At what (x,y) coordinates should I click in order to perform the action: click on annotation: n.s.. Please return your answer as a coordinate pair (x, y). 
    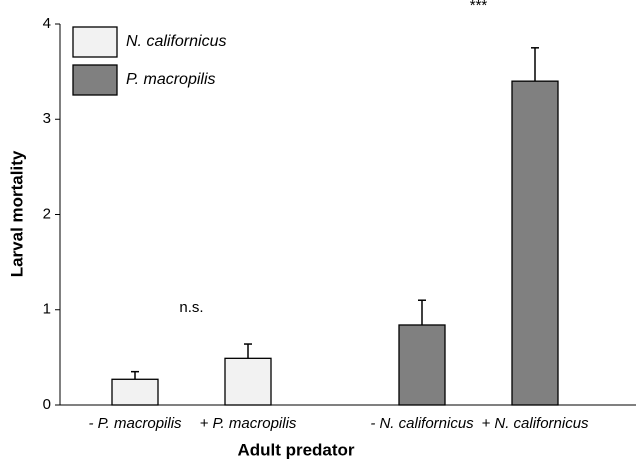
    Looking at the image, I should click on (191, 307).